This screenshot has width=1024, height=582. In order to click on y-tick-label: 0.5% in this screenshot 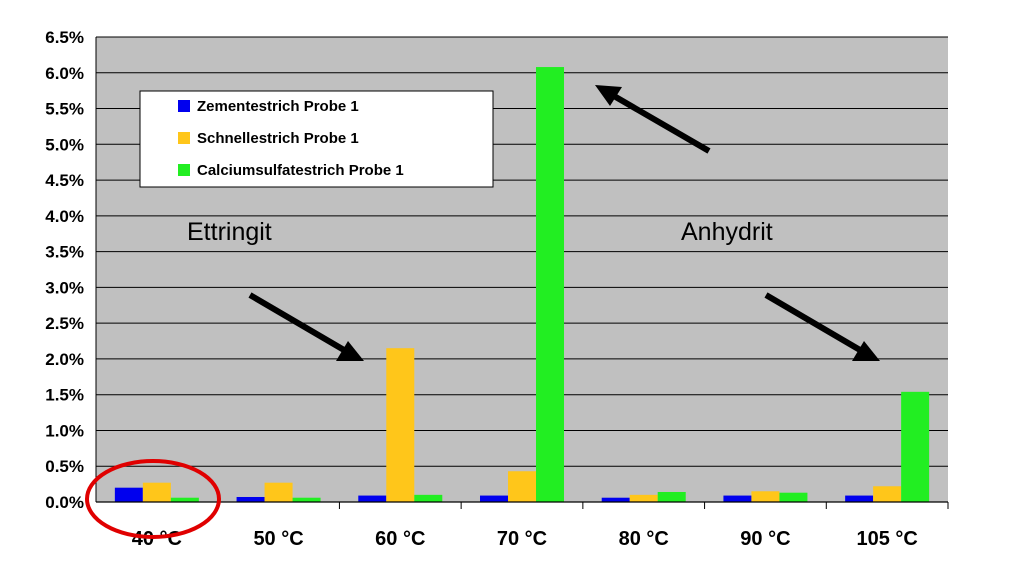, I will do `click(64, 466)`.